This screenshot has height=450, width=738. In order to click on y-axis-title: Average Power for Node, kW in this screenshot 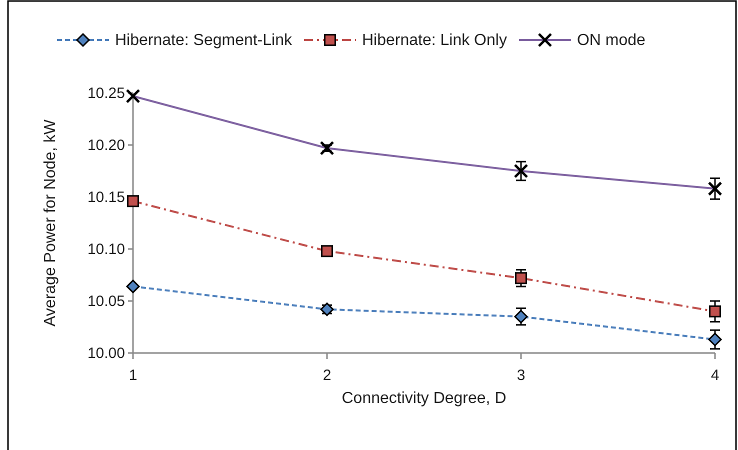, I will do `click(50, 222)`.